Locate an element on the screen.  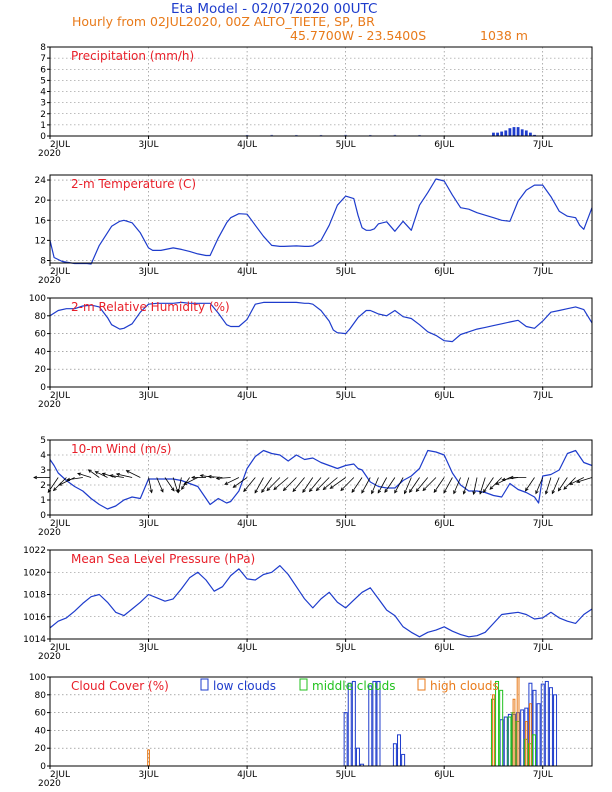
precip-ytick-label: 6 is located at coordinates (43, 70).